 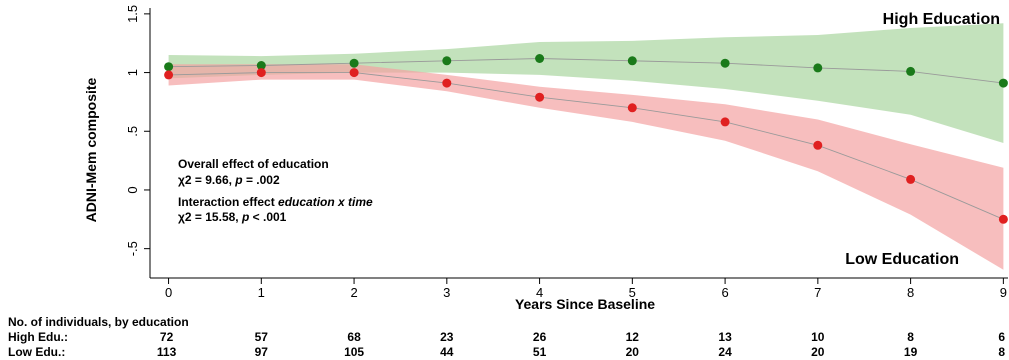 I want to click on count-low-edu: 8, so click(x=1001, y=352).